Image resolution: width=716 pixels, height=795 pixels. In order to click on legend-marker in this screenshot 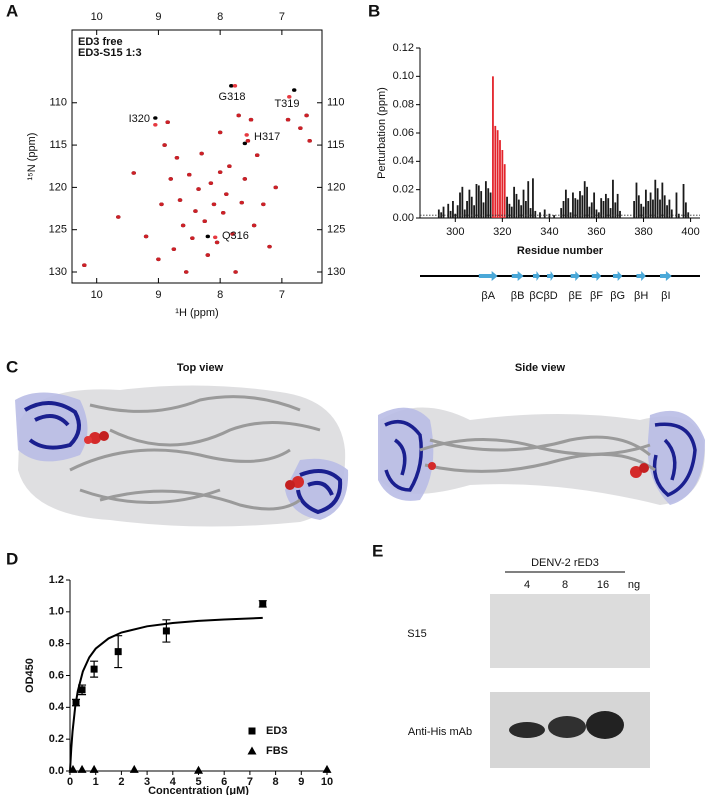, I will do `click(252, 731)`.